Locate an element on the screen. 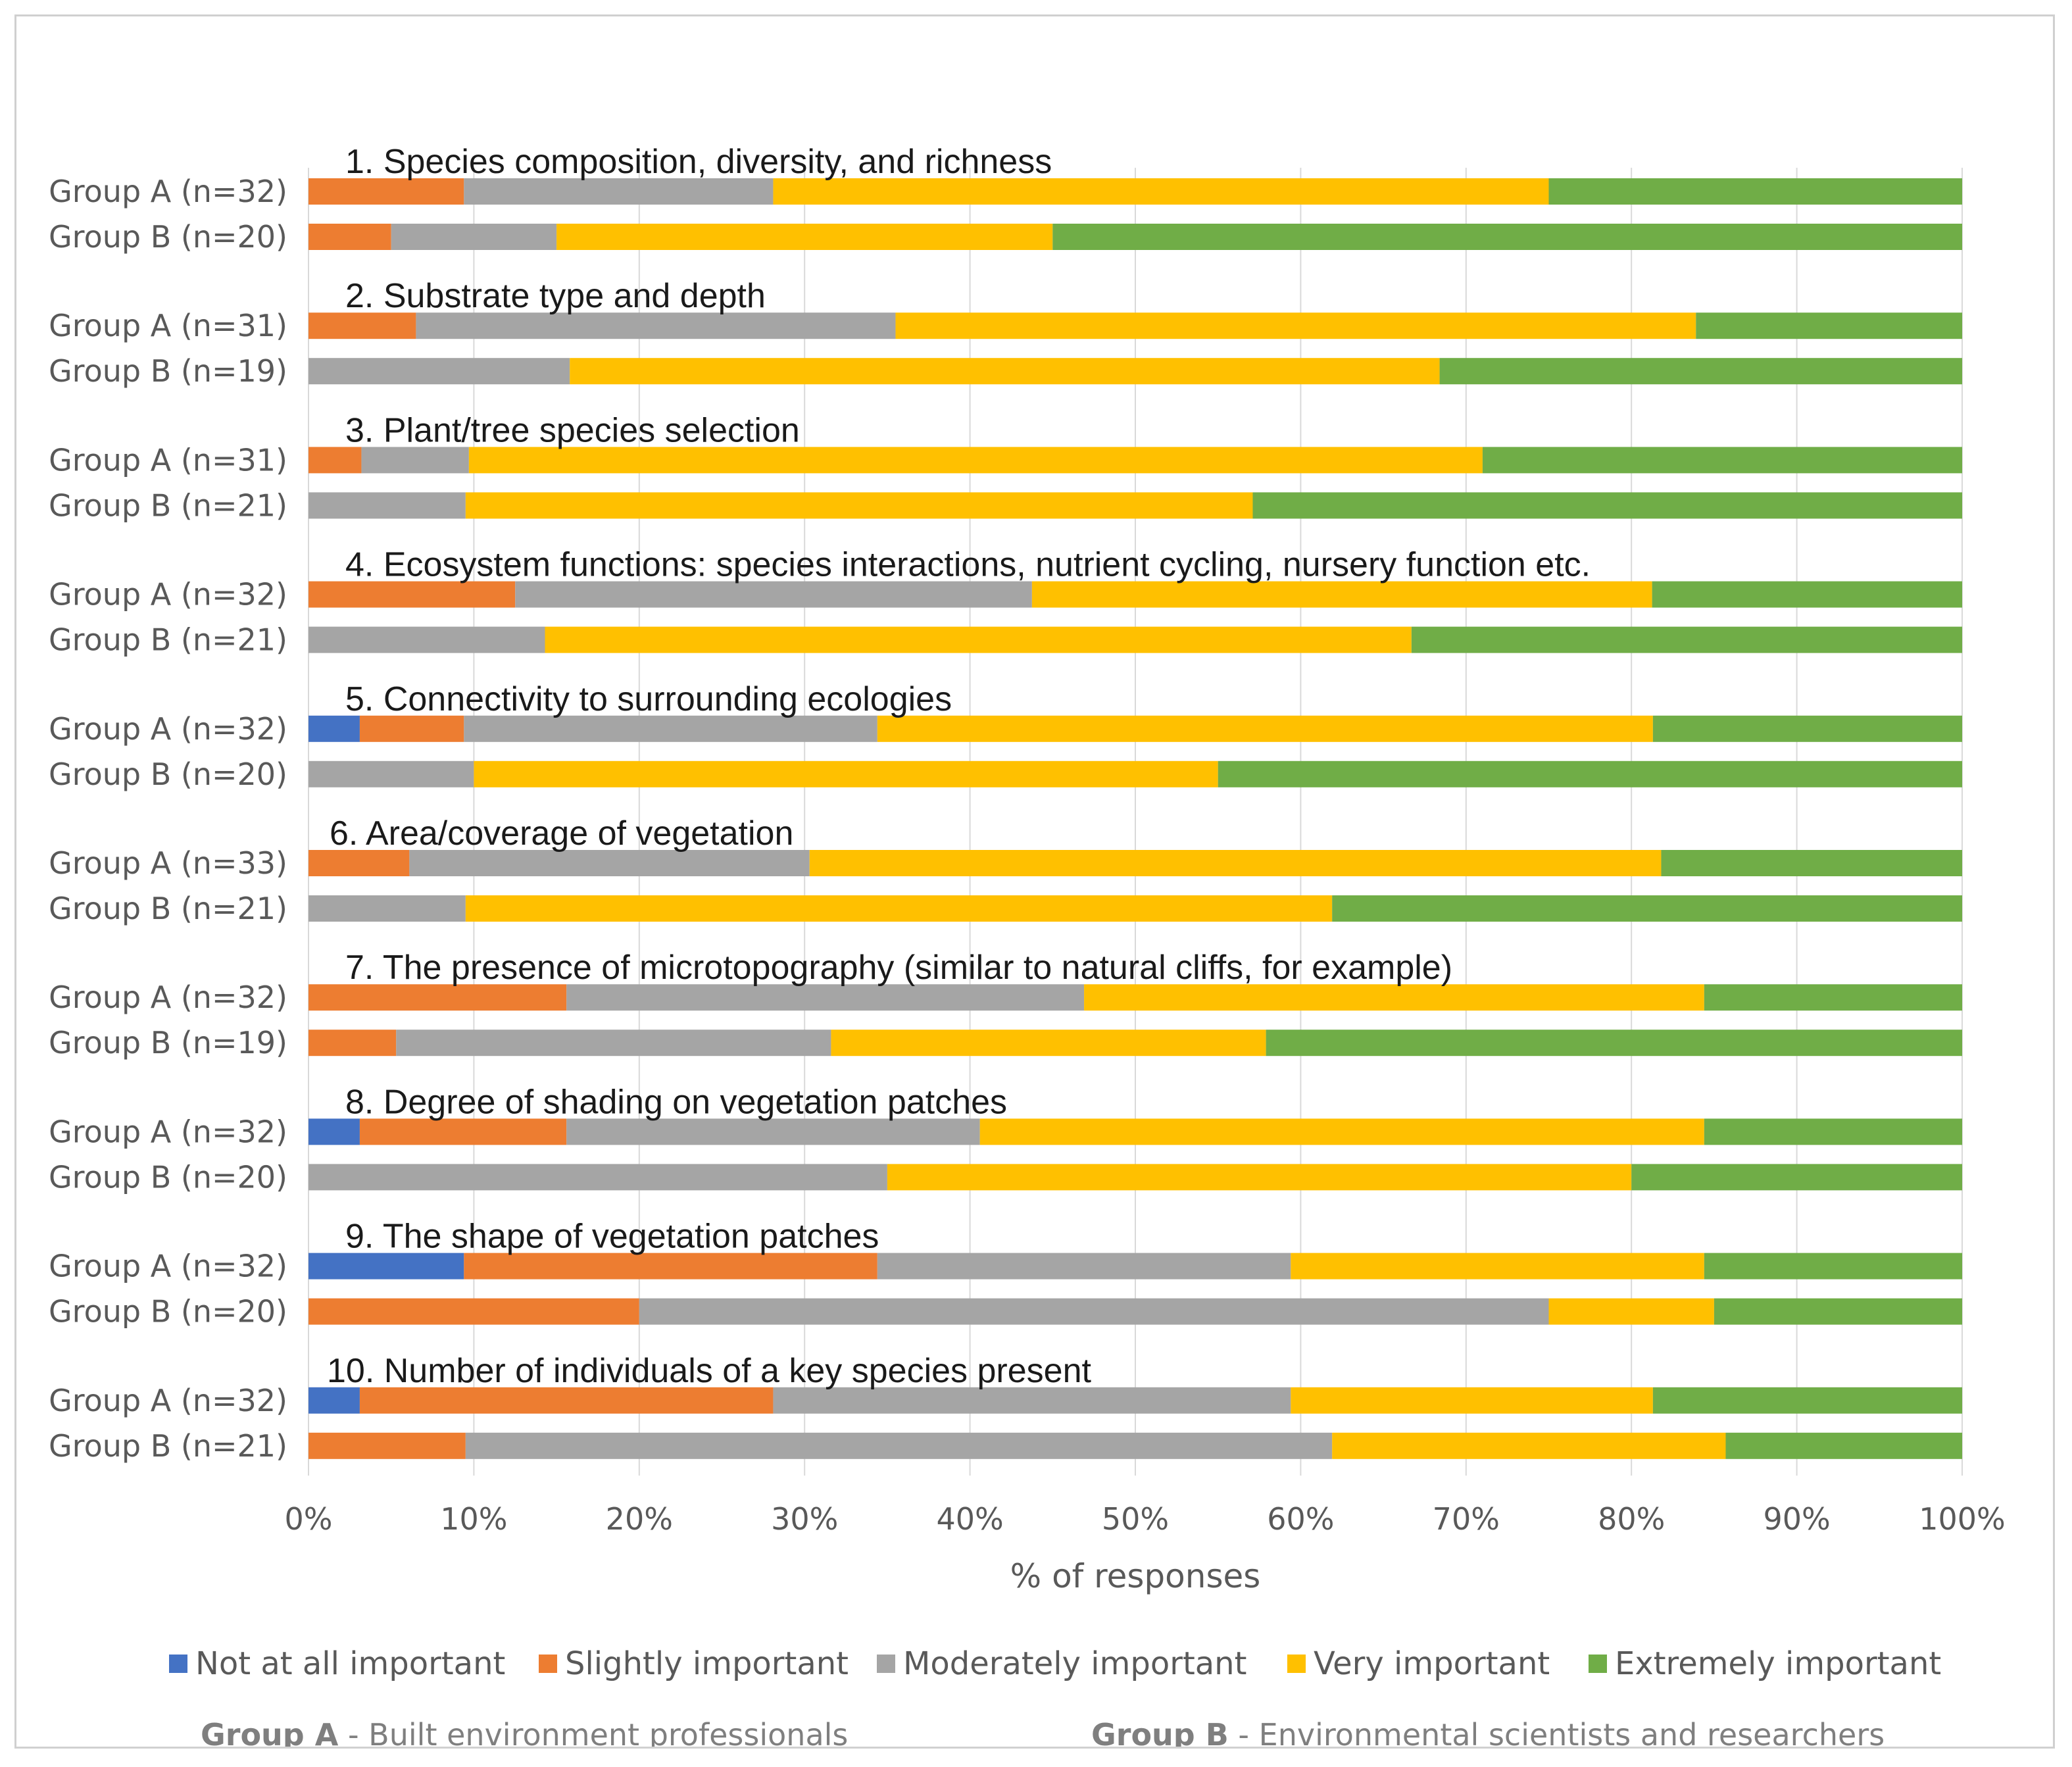  x-tick-label: 30% is located at coordinates (804, 1519).